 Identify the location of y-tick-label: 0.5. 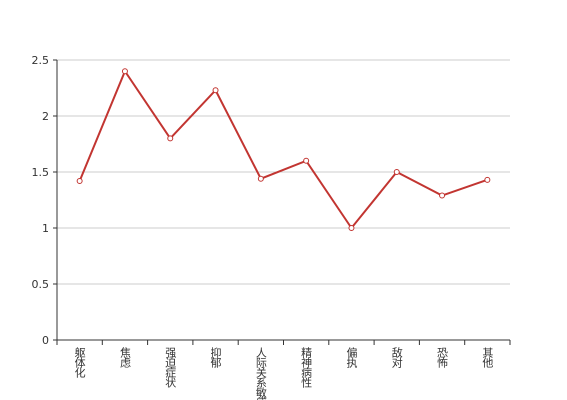
(41, 284).